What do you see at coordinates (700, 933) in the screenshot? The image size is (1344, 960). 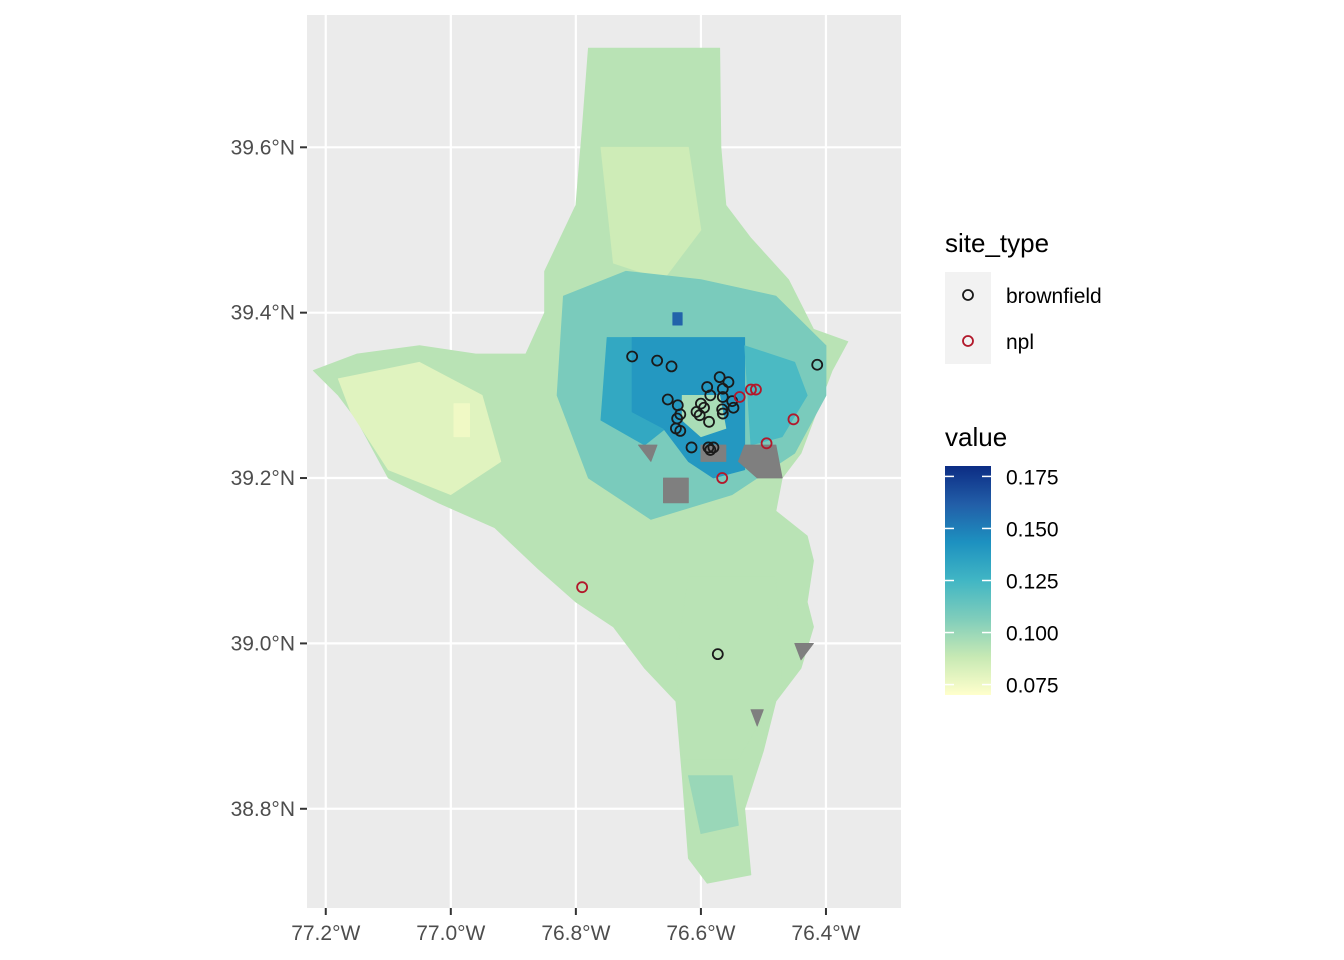 I see `x-tick-label: 76.6°W` at bounding box center [700, 933].